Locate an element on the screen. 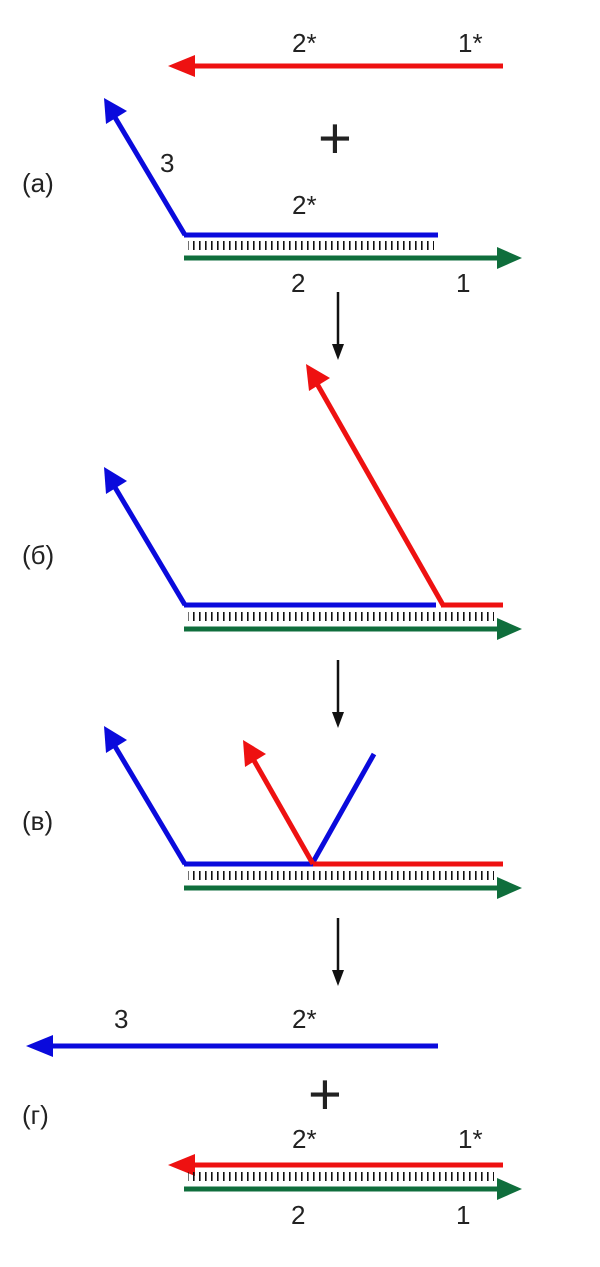  panel-a-blue-branch is located at coordinates (149, 174).